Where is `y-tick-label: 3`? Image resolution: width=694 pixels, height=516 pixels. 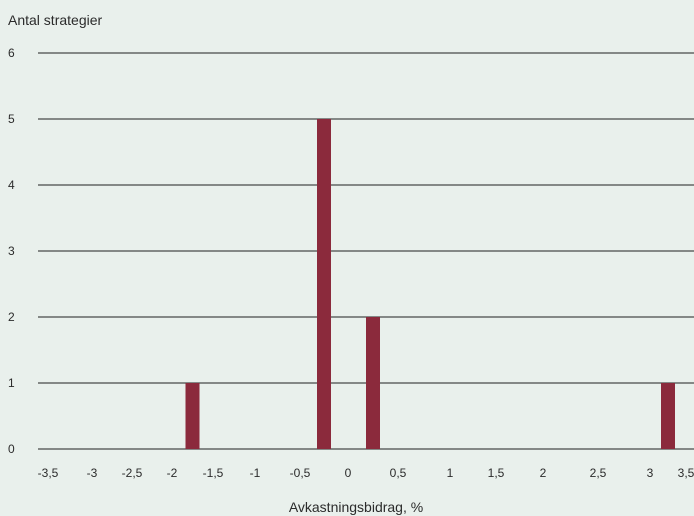
y-tick-label: 3 is located at coordinates (11, 251).